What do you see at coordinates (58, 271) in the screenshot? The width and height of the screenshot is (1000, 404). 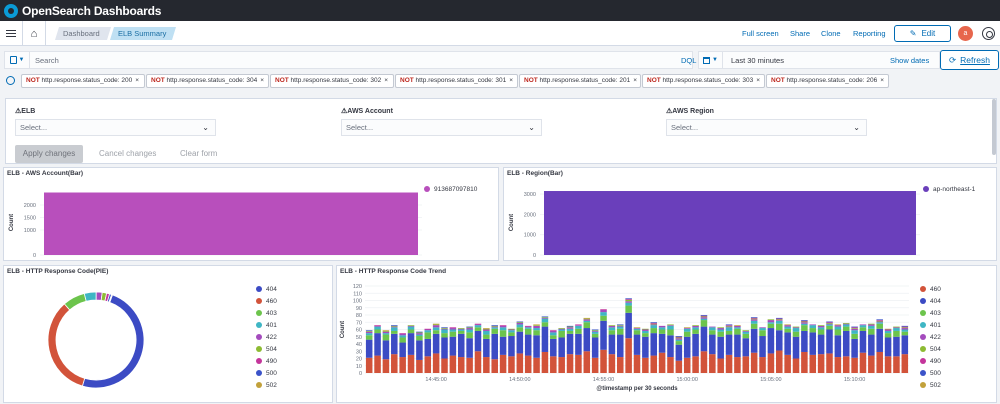 I see `panel-title: ELB - HTTP Response Code(PIE)` at bounding box center [58, 271].